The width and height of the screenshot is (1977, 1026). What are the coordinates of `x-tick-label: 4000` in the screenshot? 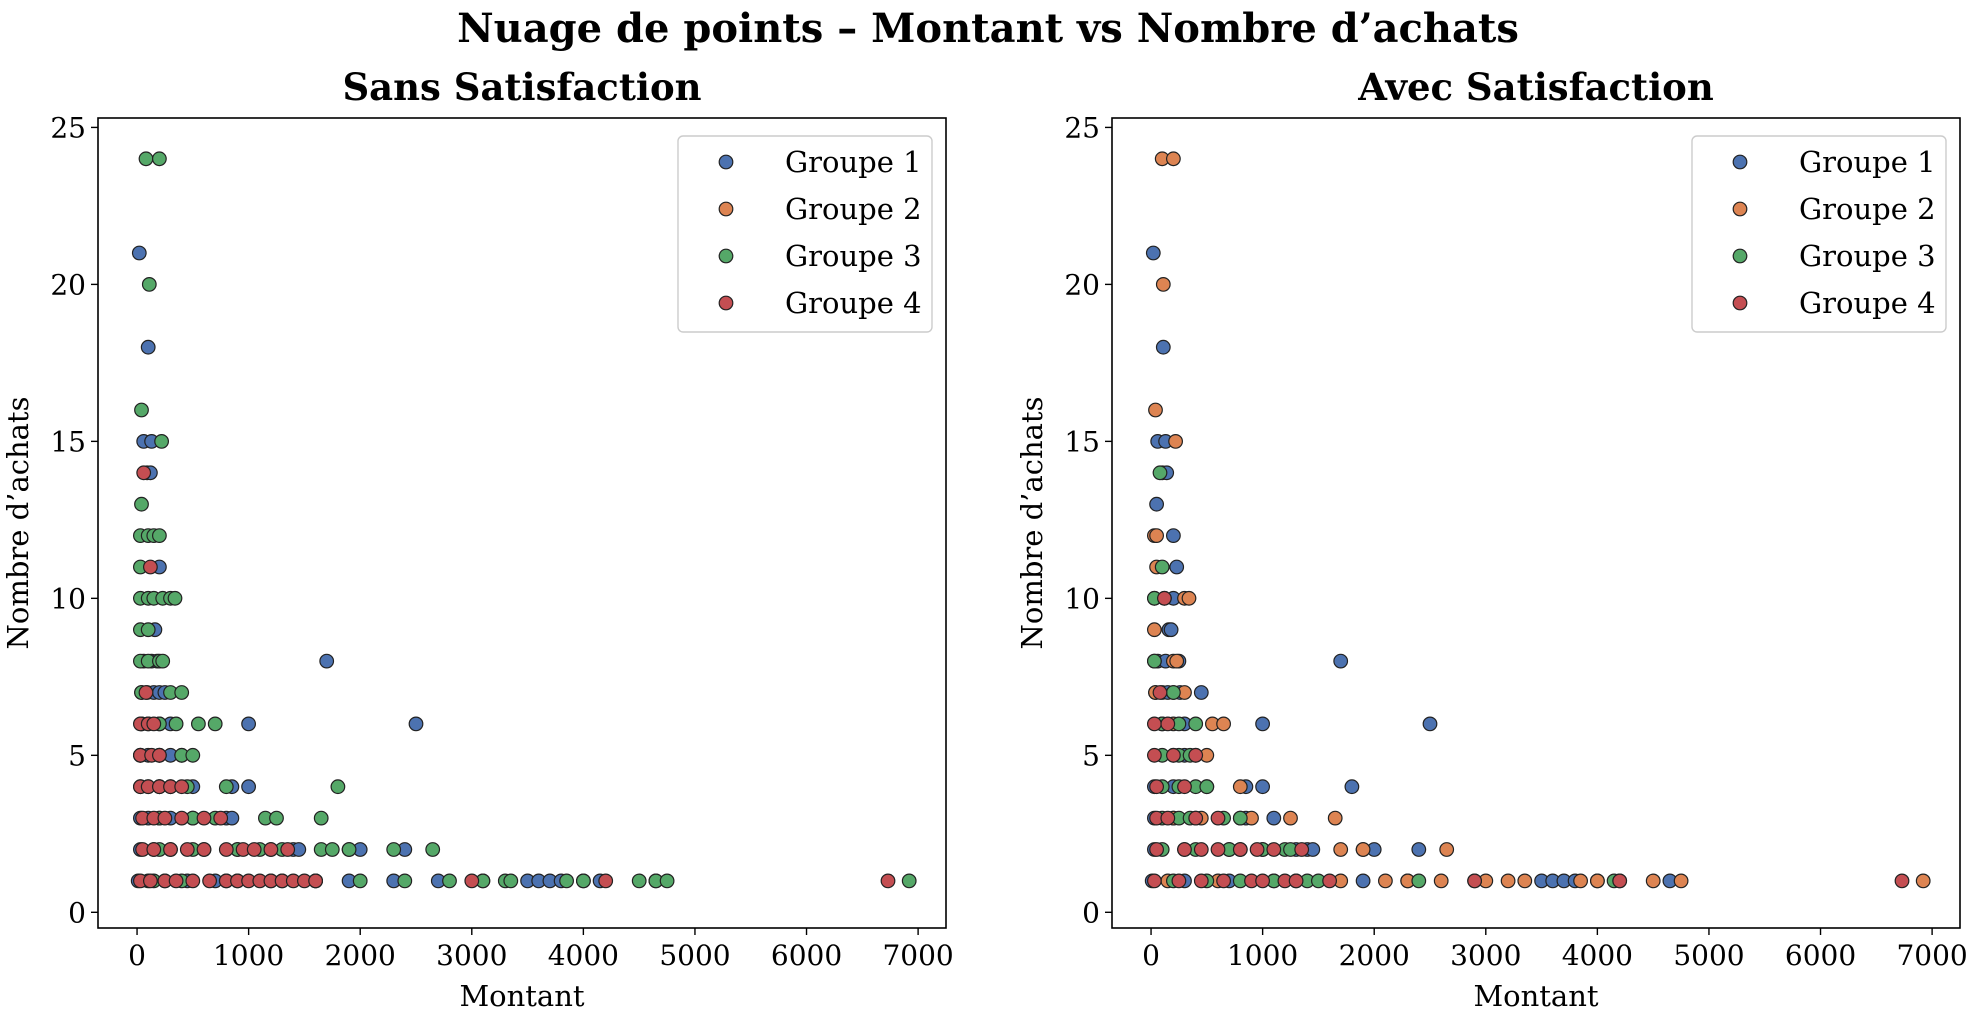 It's located at (1597, 955).